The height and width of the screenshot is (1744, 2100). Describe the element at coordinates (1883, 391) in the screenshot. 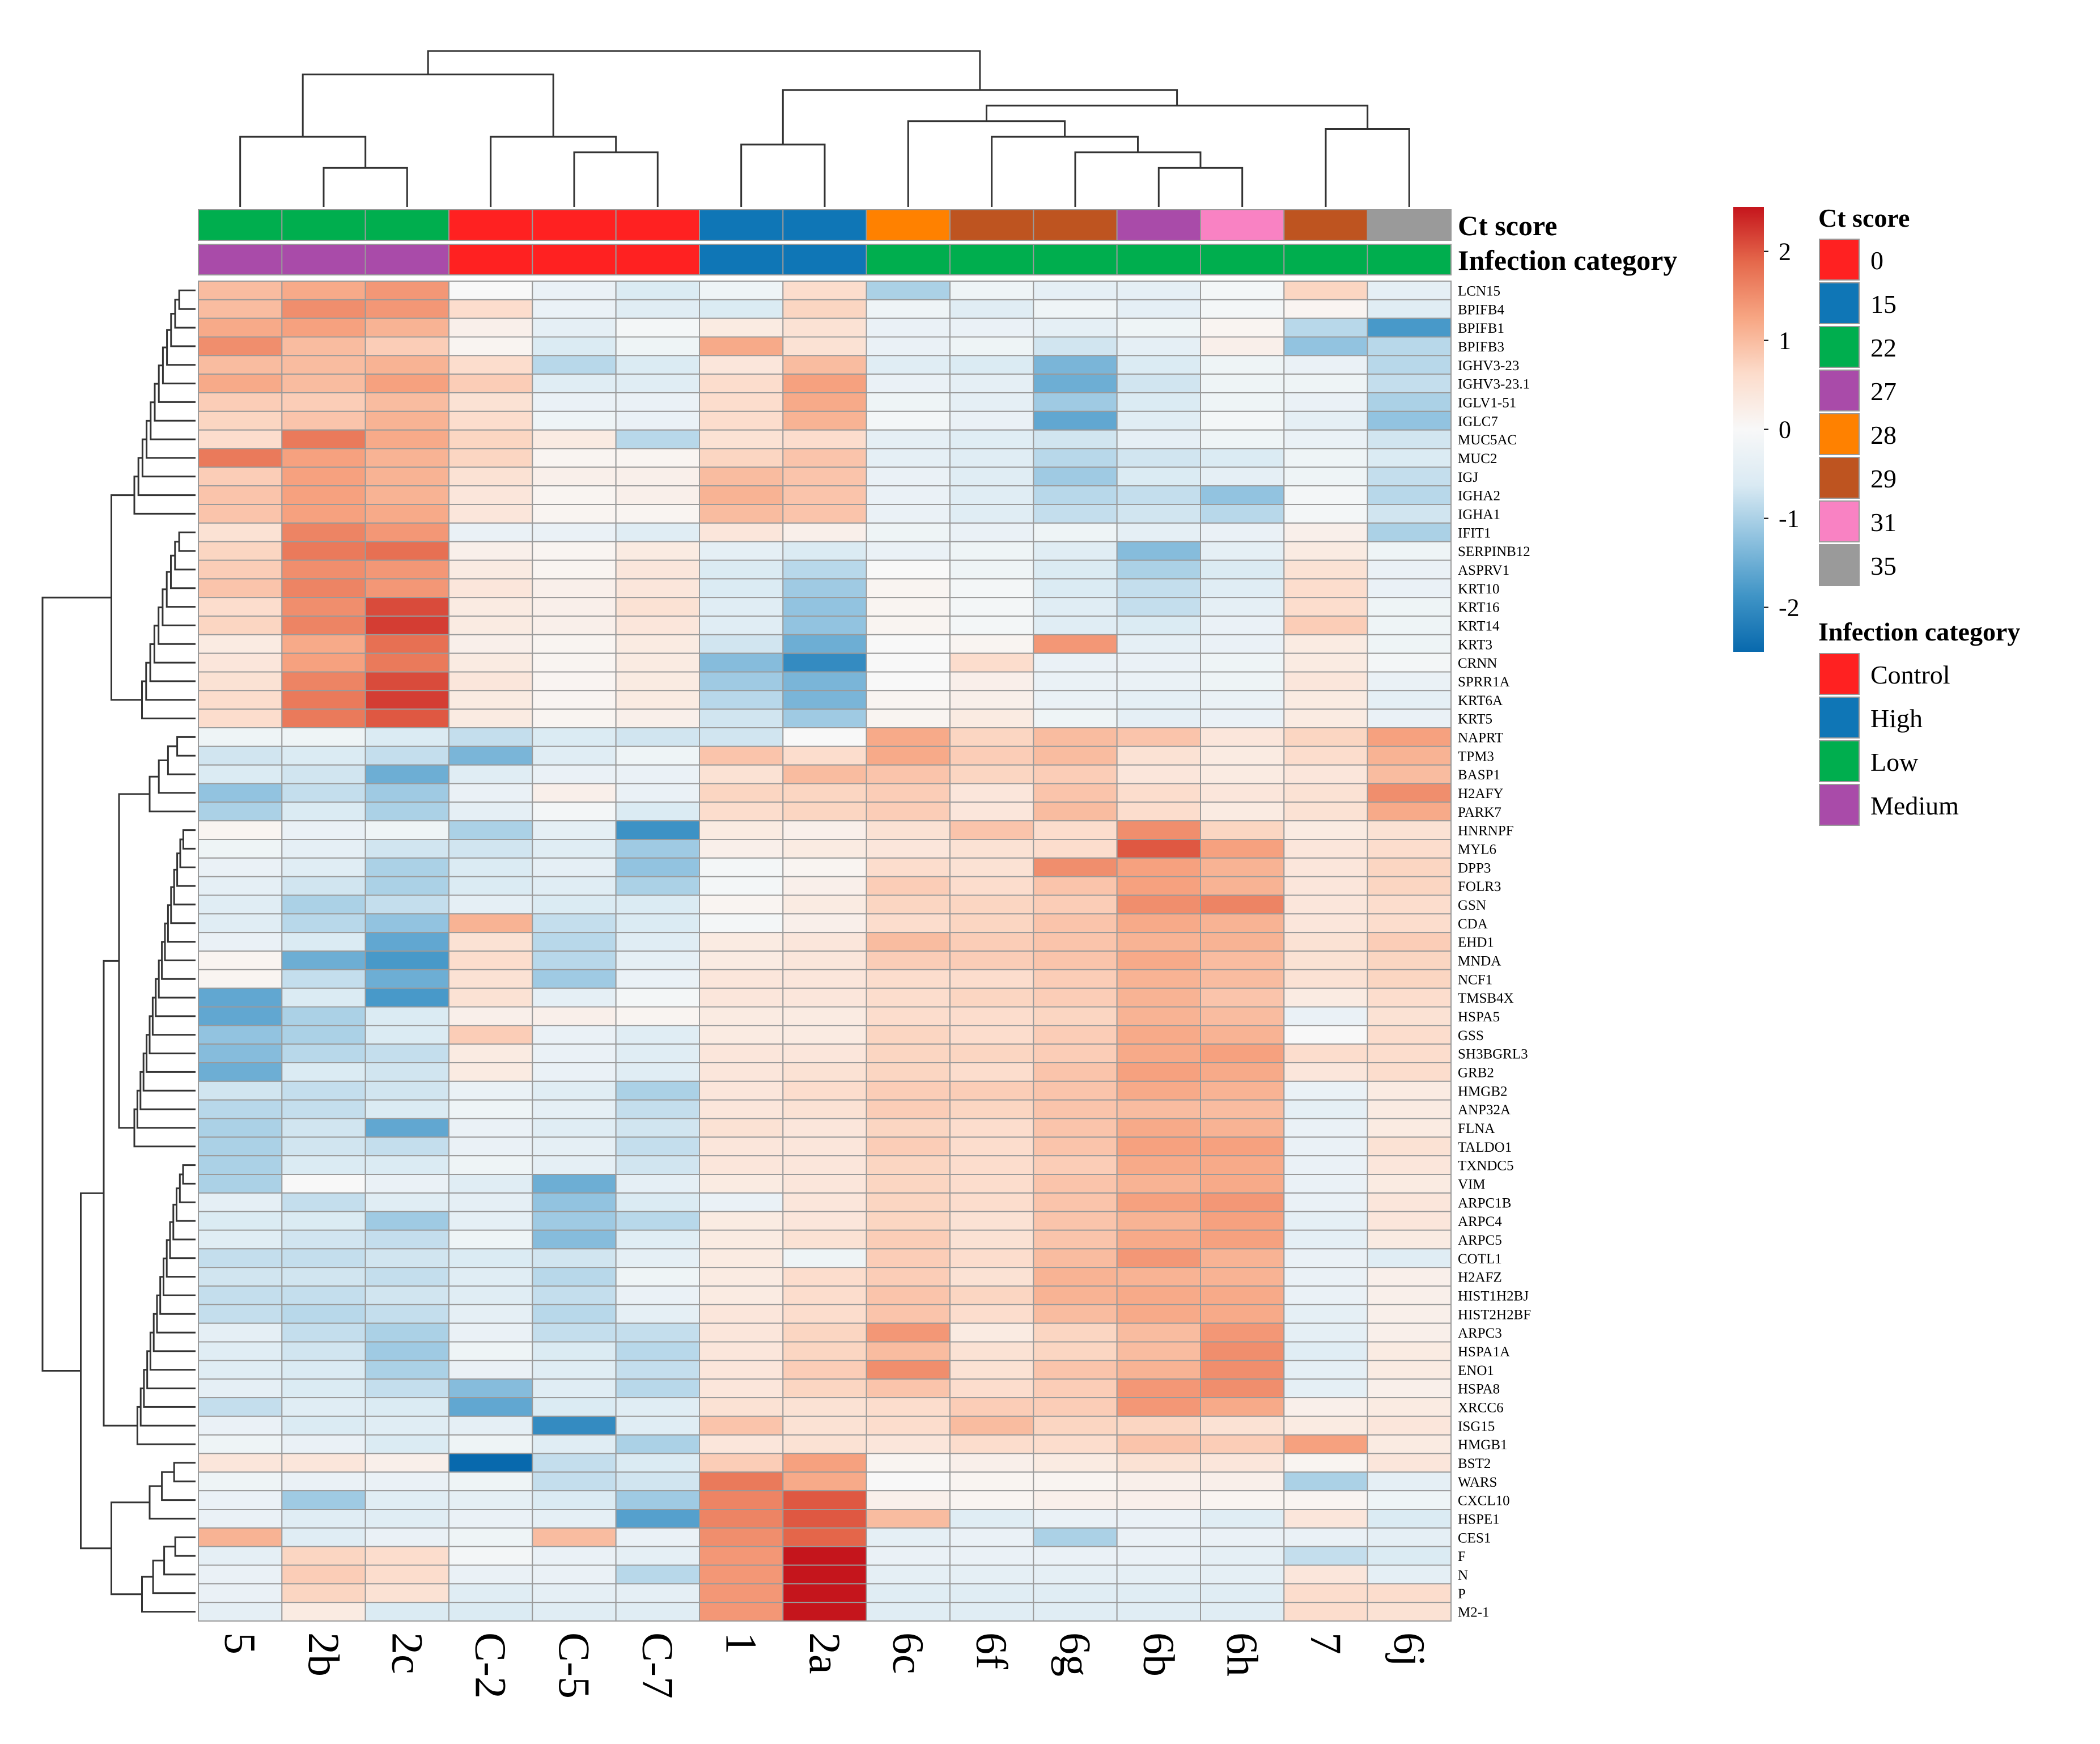

I see `ct-score-legend-label: 27` at that location.